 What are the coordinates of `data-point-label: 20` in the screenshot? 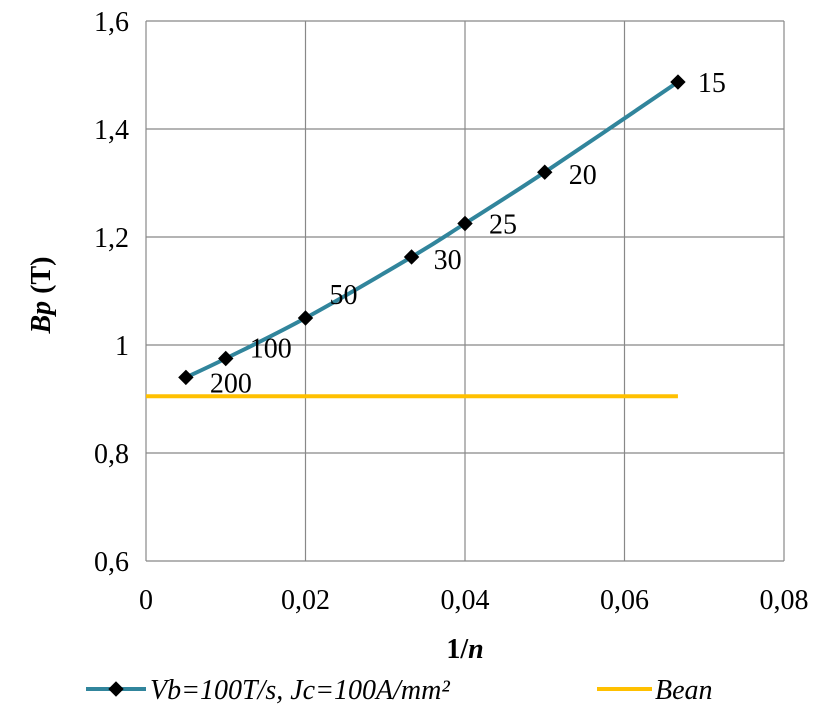 It's located at (583, 175).